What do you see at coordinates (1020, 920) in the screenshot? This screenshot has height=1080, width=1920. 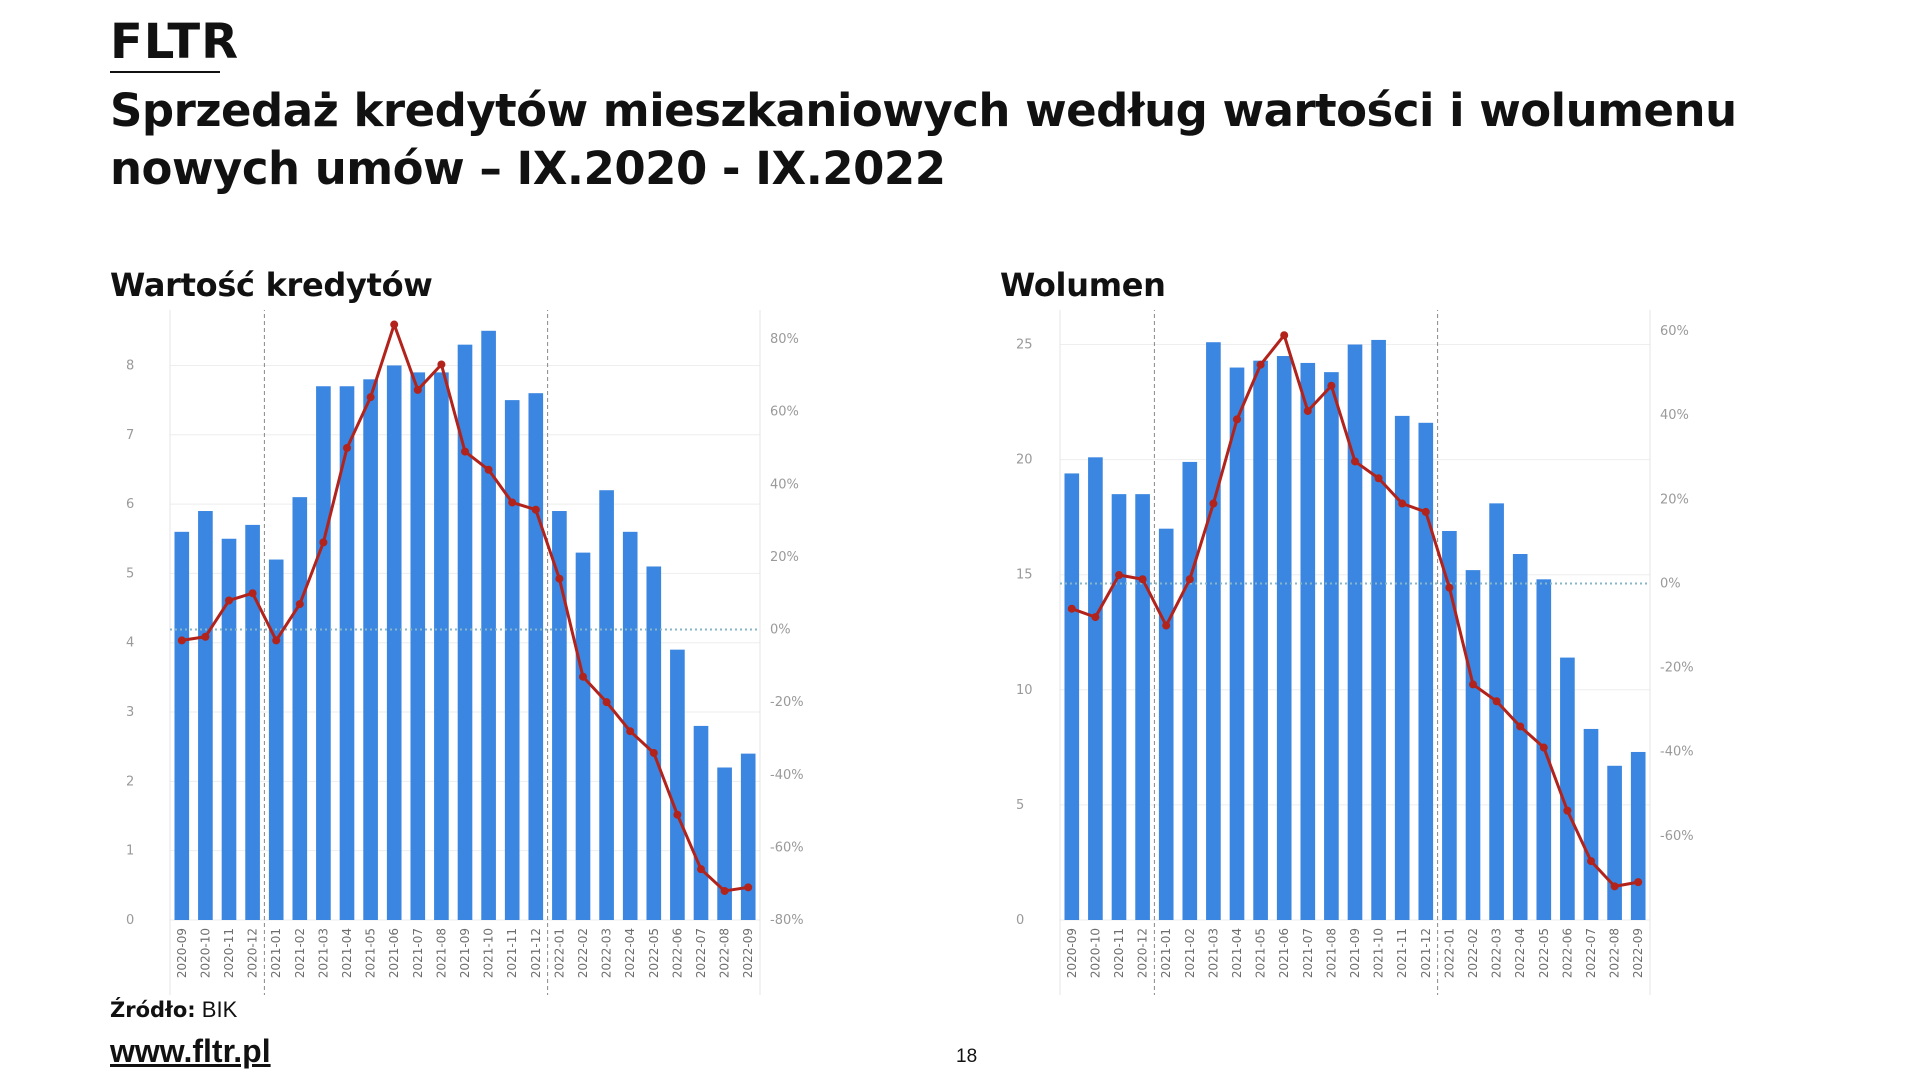 I see `y-tick-label: 0` at bounding box center [1020, 920].